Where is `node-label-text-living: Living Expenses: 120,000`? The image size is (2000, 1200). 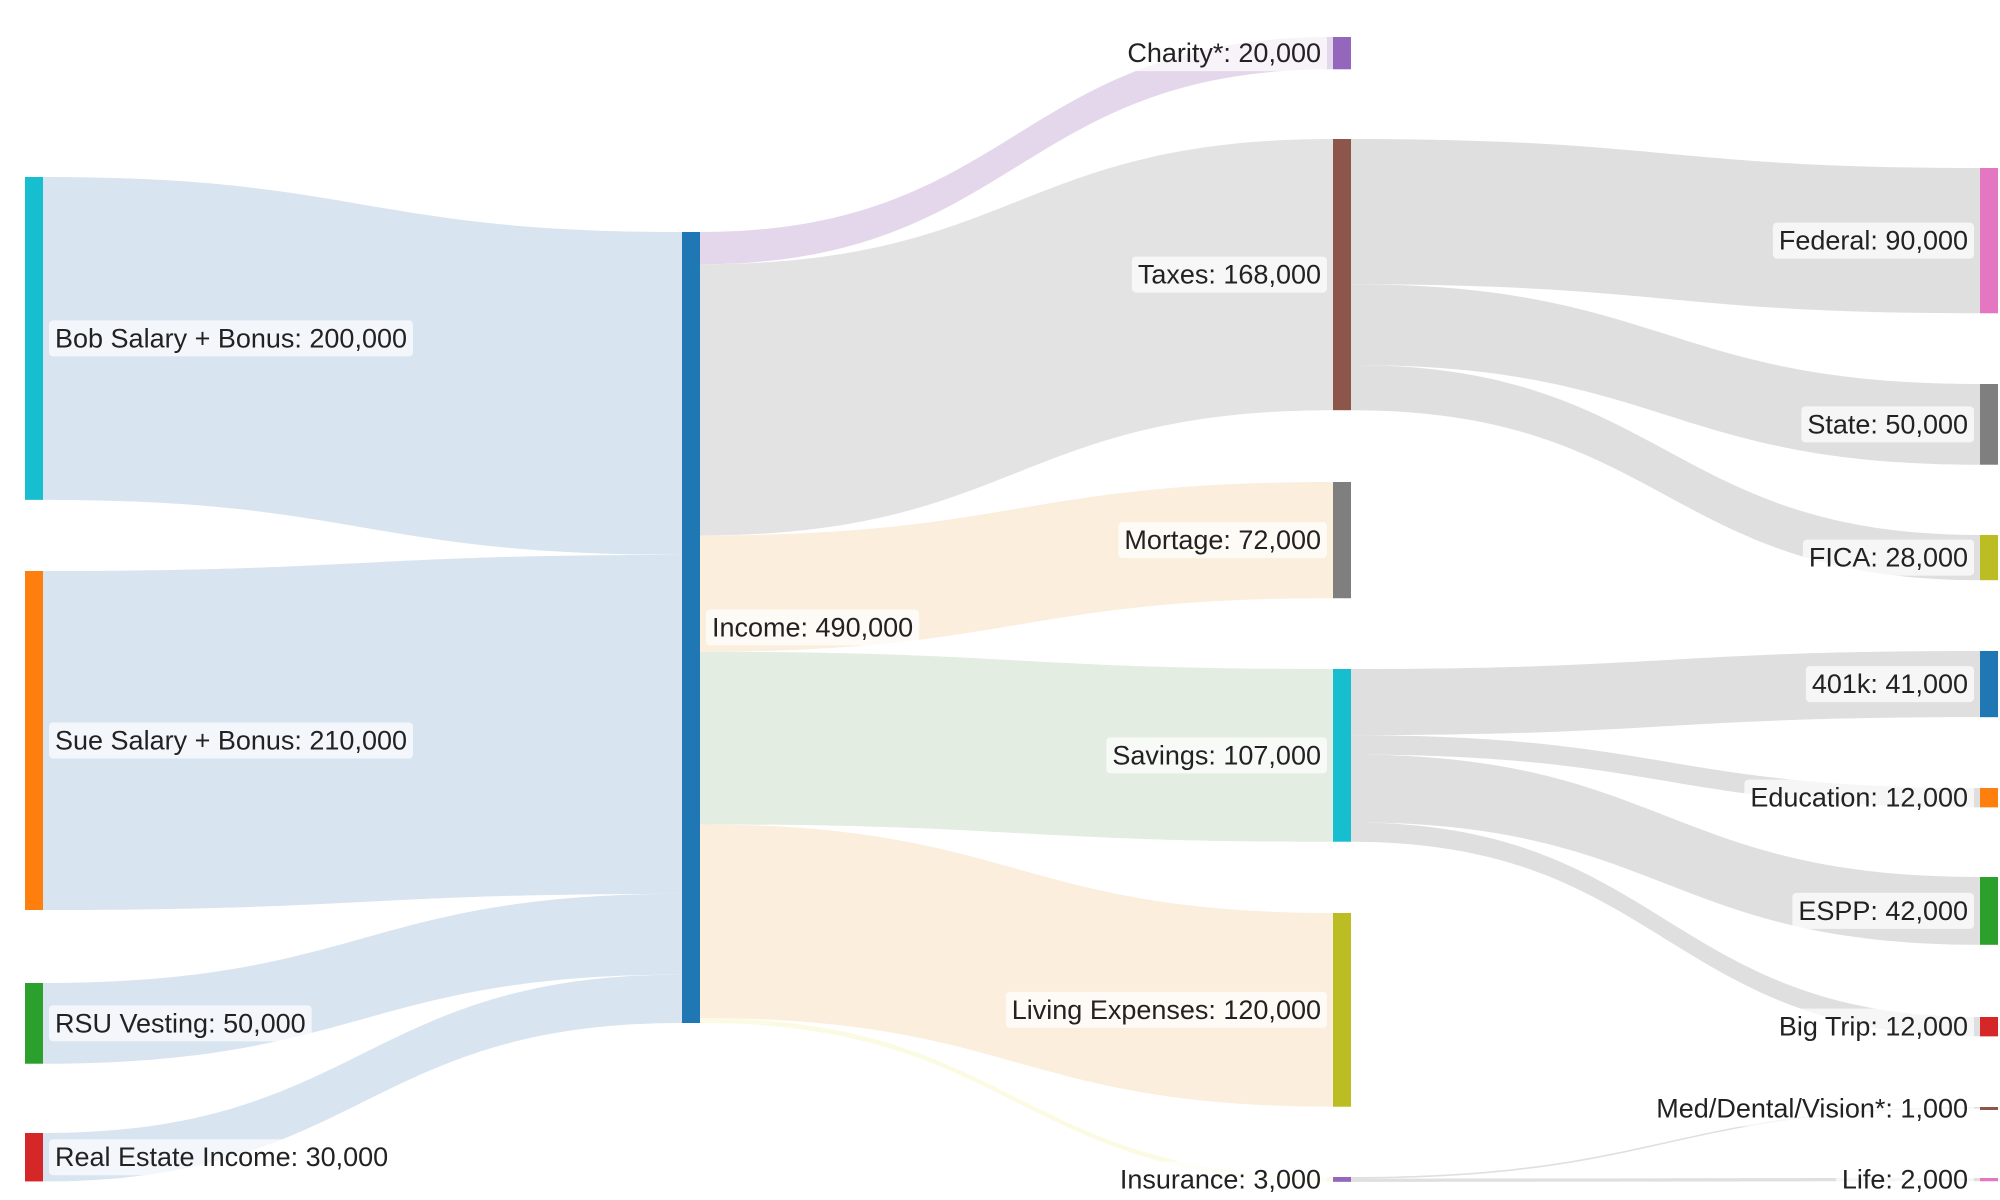 node-label-text-living: Living Expenses: 120,000 is located at coordinates (1166, 1010).